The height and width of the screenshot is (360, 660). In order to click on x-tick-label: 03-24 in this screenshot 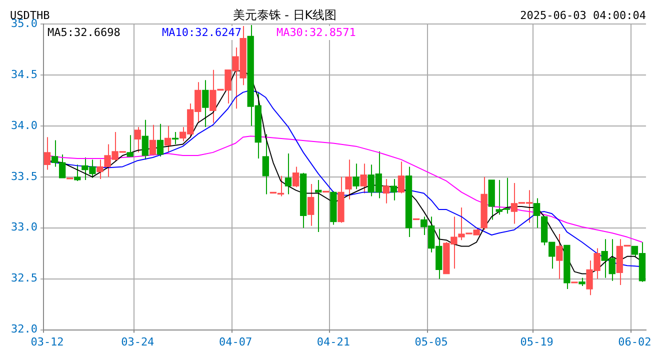, I will do `click(138, 341)`.